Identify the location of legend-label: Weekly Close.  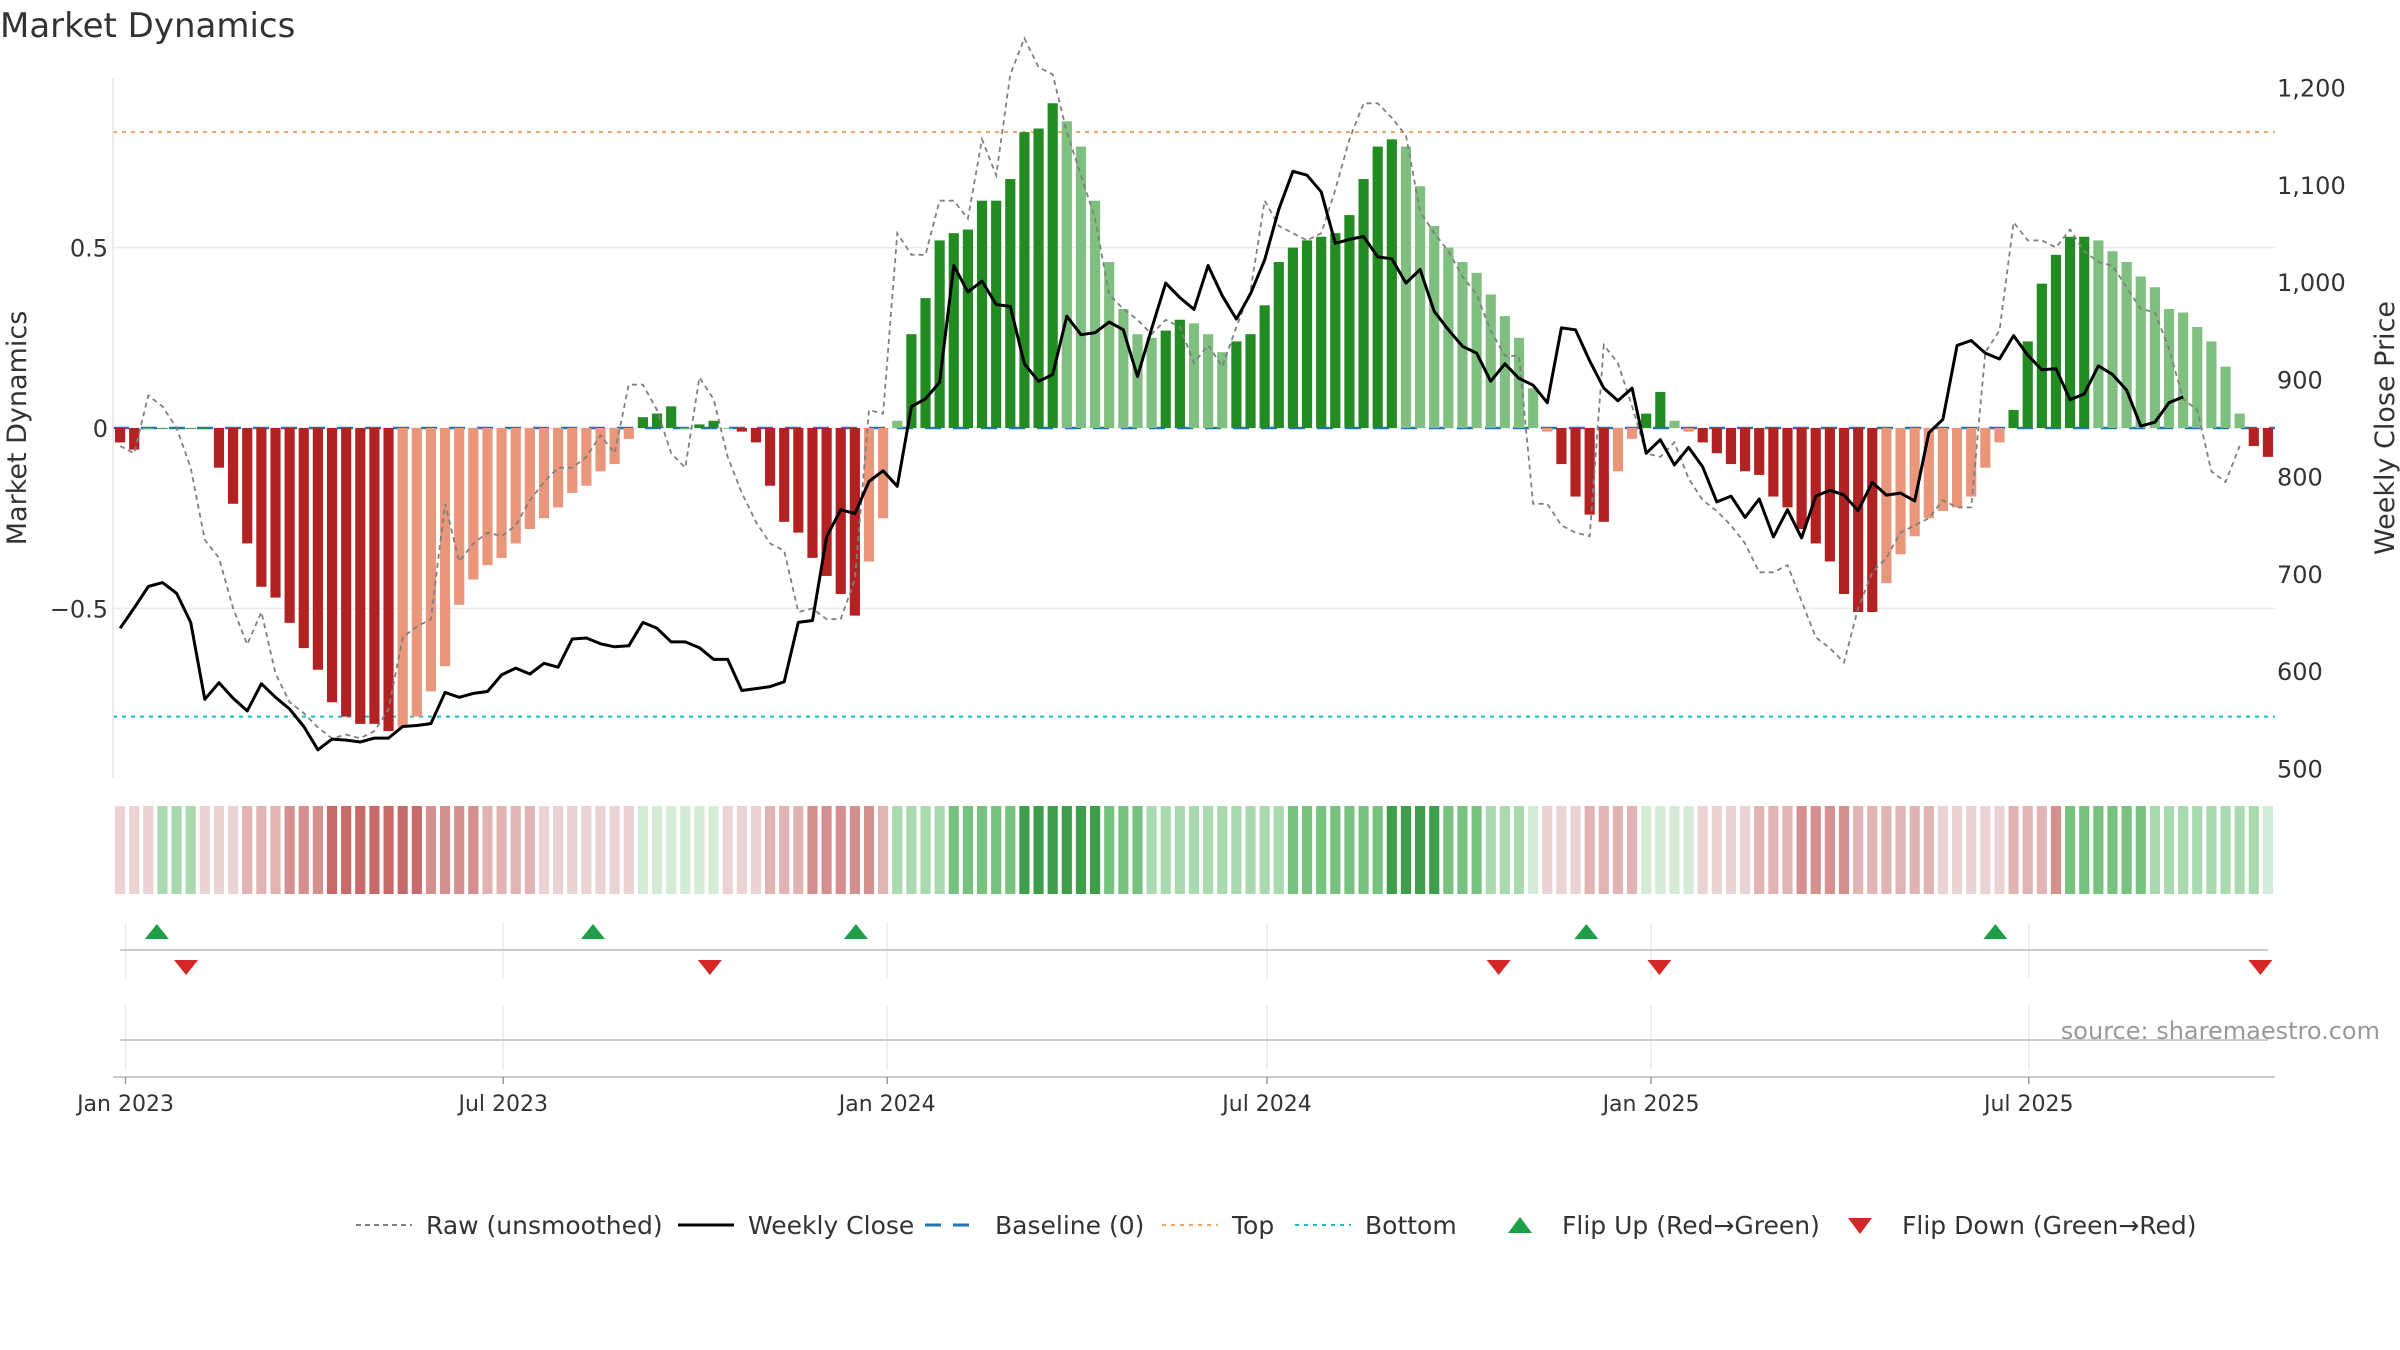
(831, 1225).